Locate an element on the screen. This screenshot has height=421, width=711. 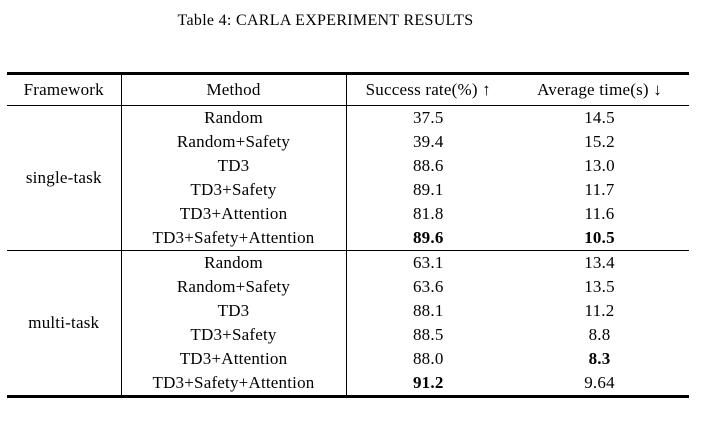
header-average-time: Average time(s) ↓ is located at coordinates (599, 89).